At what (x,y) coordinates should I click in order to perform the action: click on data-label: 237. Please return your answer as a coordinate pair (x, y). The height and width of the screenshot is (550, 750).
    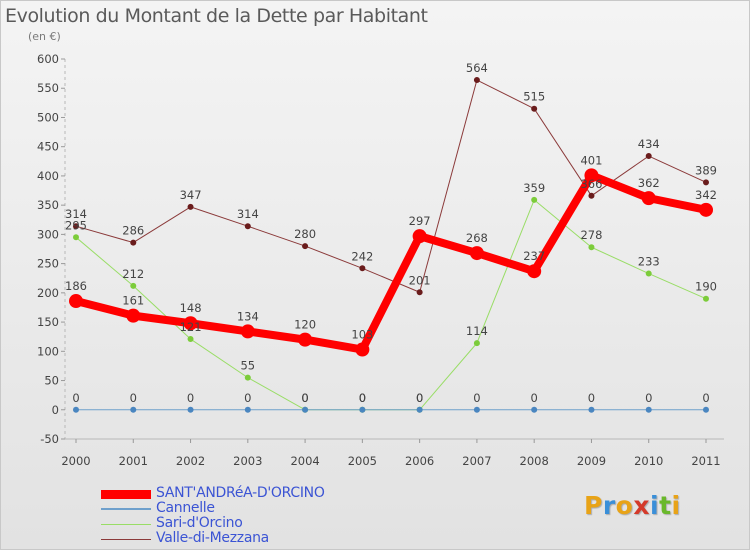
    Looking at the image, I should click on (534, 256).